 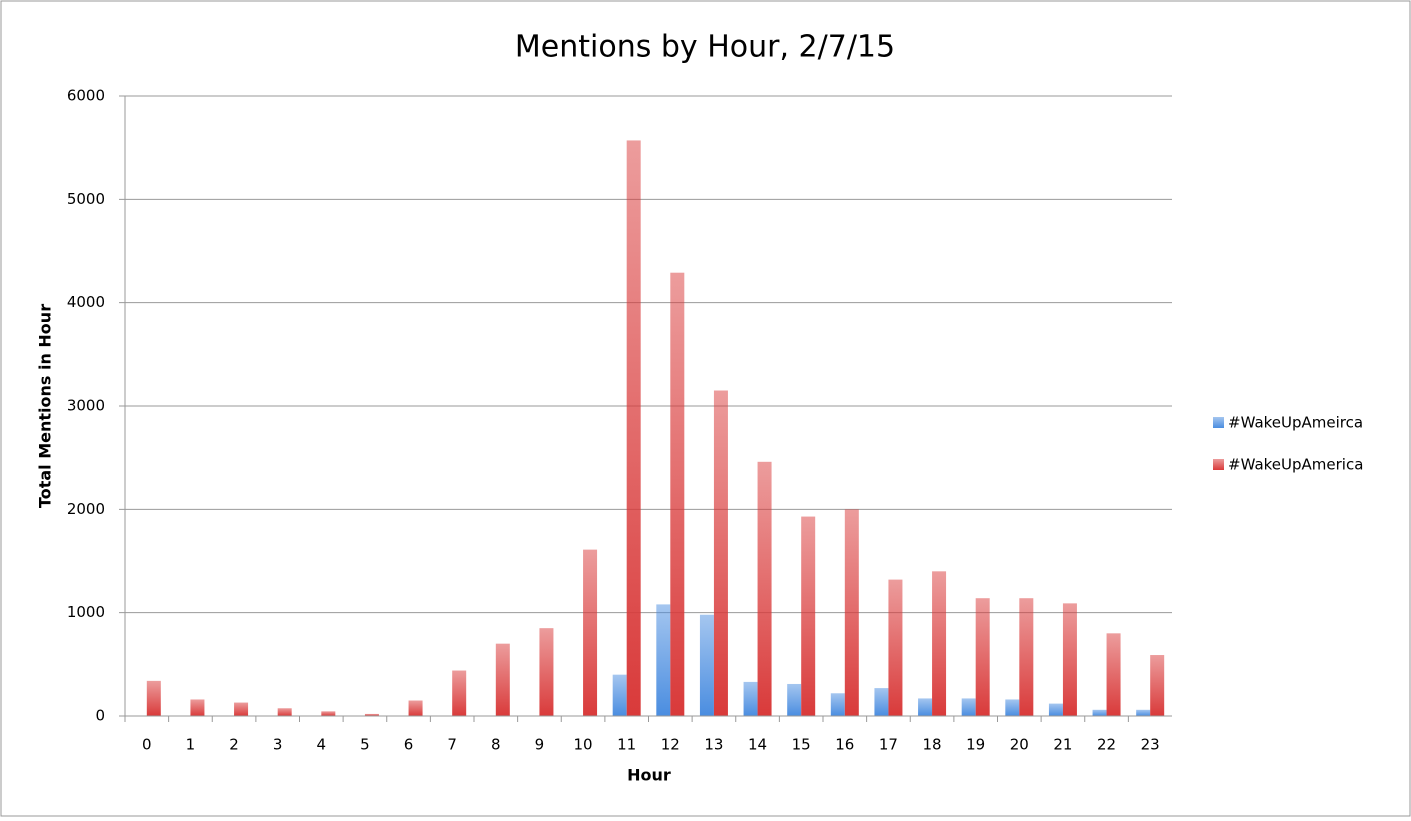 What do you see at coordinates (583, 745) in the screenshot?
I see `x-tick-label: 10` at bounding box center [583, 745].